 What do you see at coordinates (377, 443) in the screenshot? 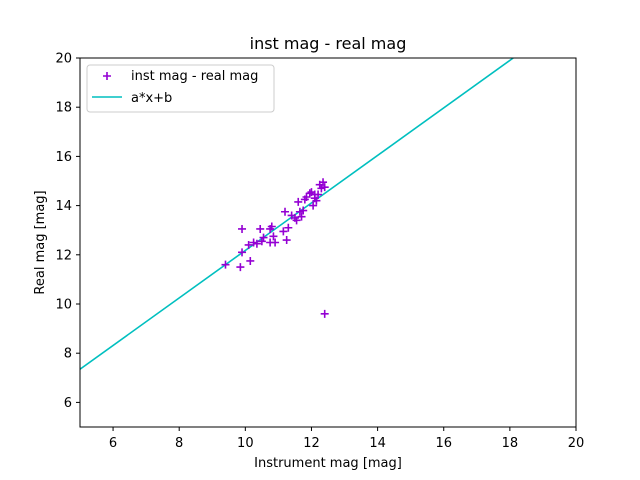
I see `x-tick-label: 14` at bounding box center [377, 443].